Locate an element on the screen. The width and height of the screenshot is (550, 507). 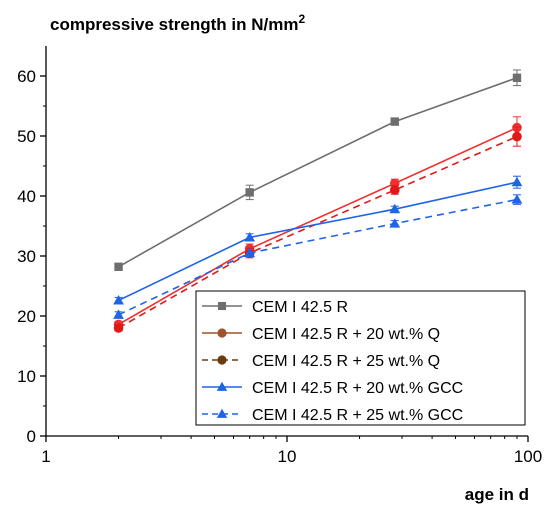
x-tick-label: 10 is located at coordinates (287, 456).